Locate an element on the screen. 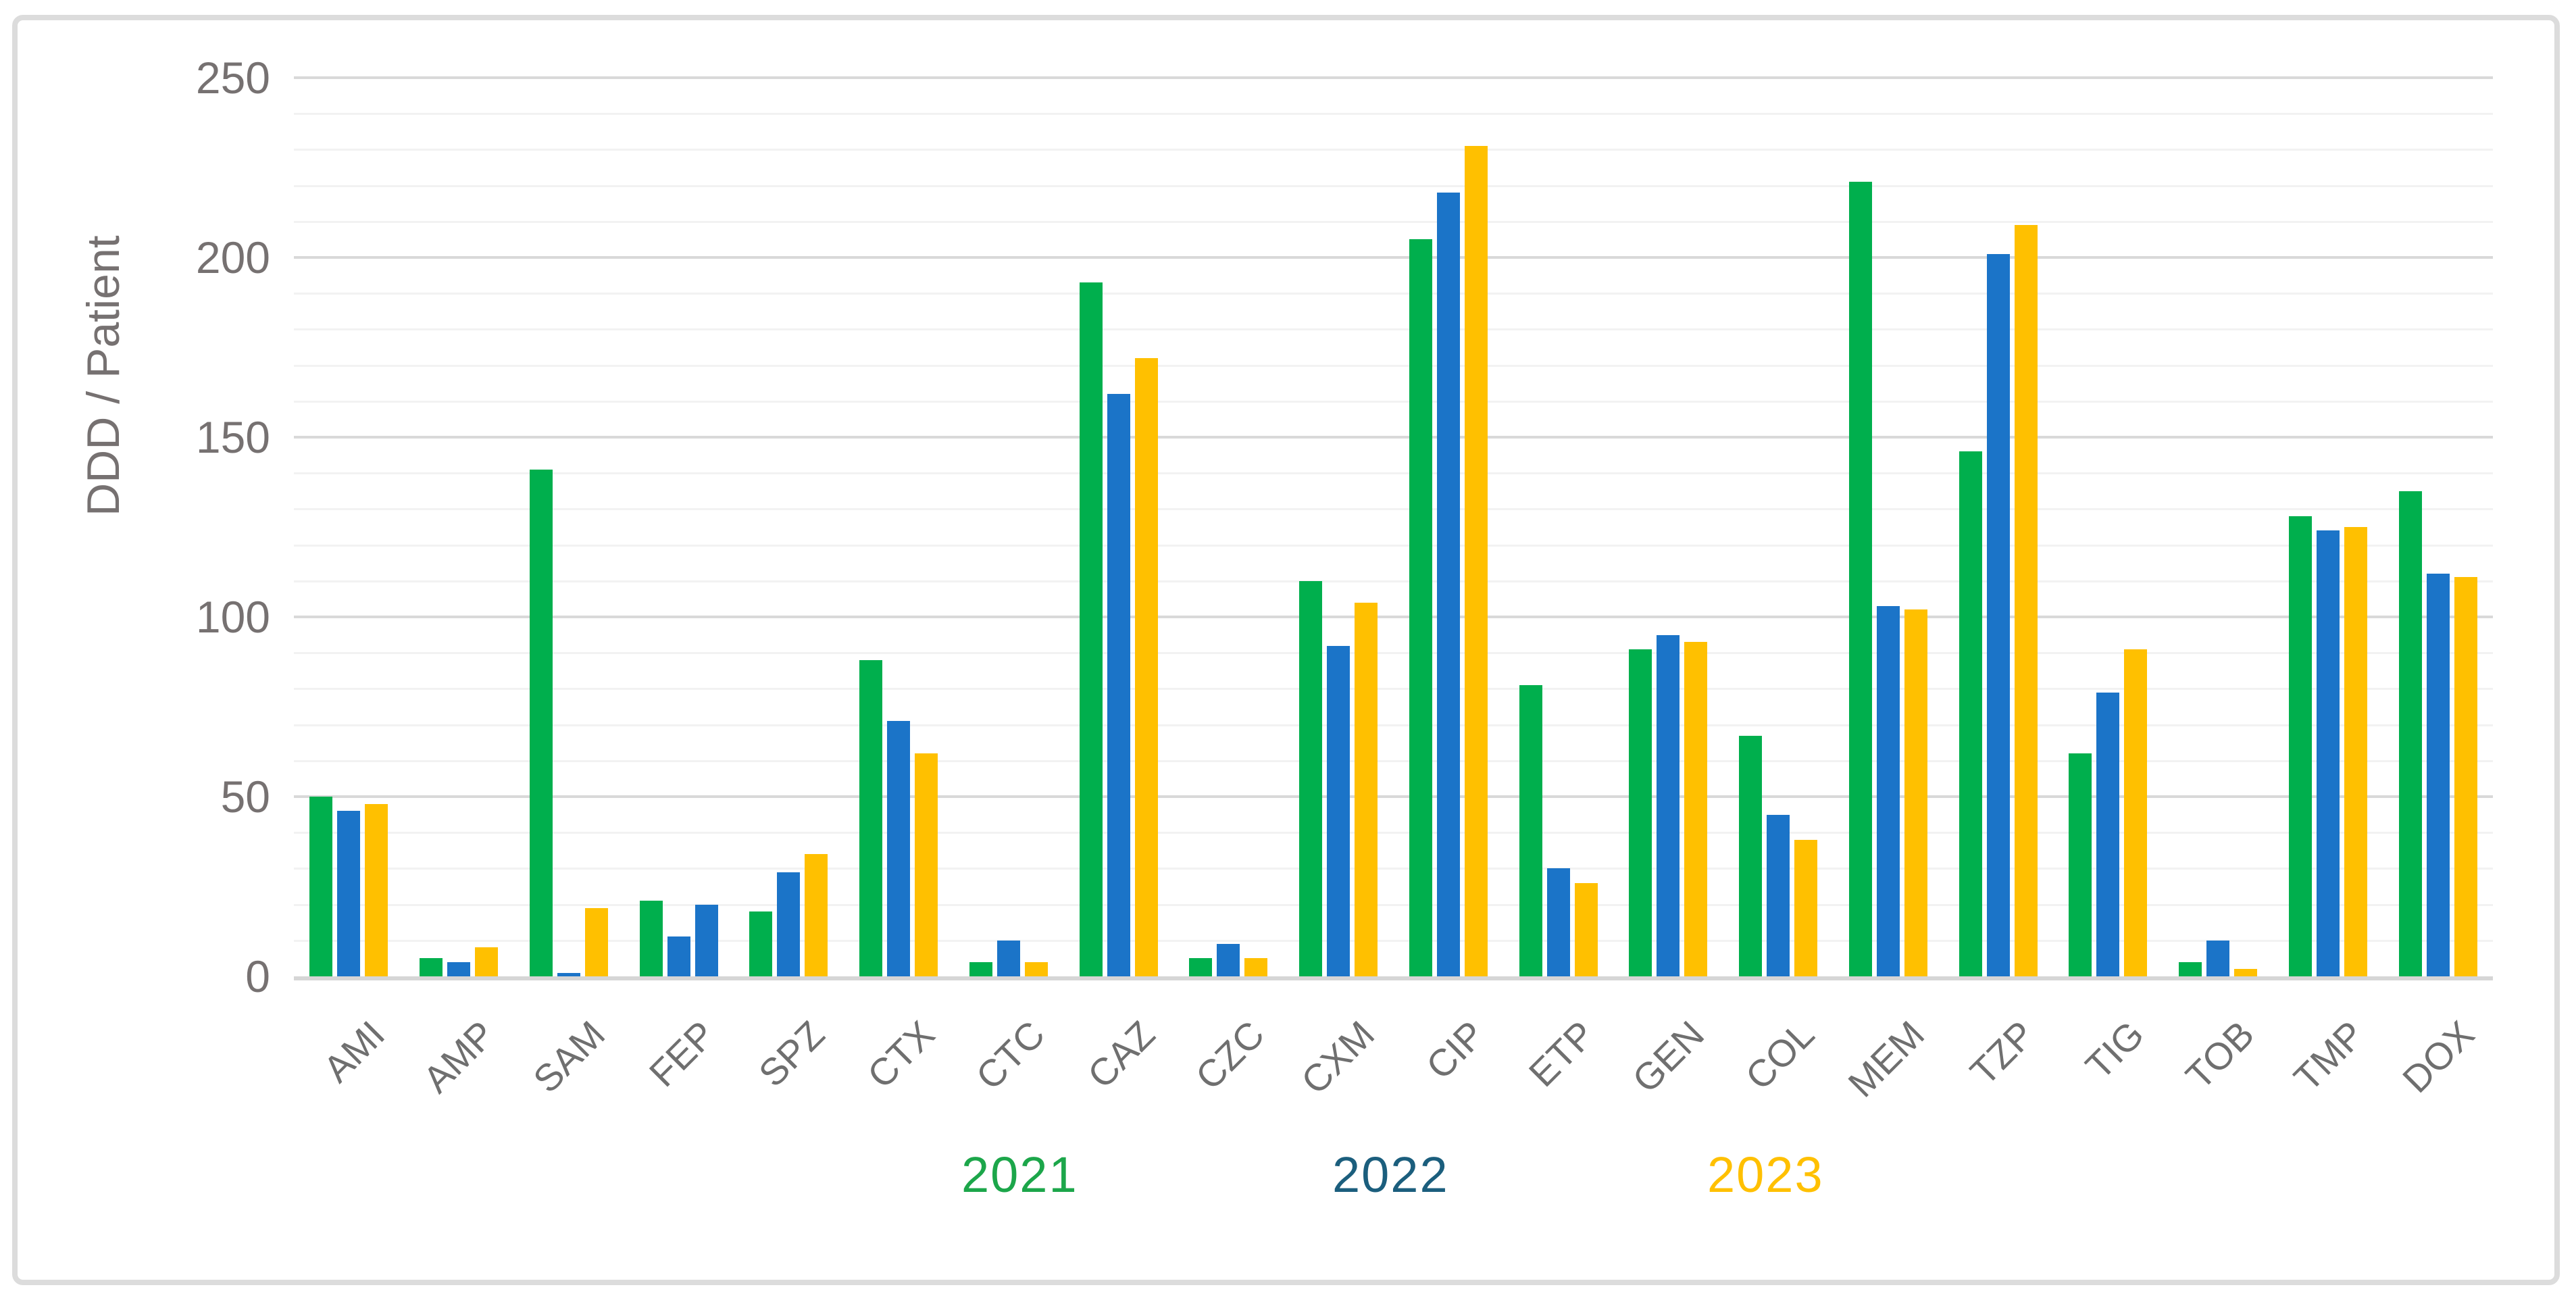 The image size is (2576, 1300). legend-item-2021: 2021 is located at coordinates (1019, 1175).